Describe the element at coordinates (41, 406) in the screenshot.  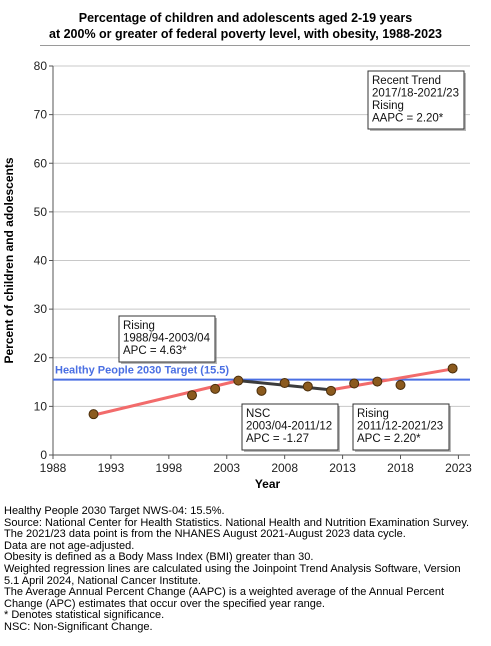
I see `y-tick-label: 10` at that location.